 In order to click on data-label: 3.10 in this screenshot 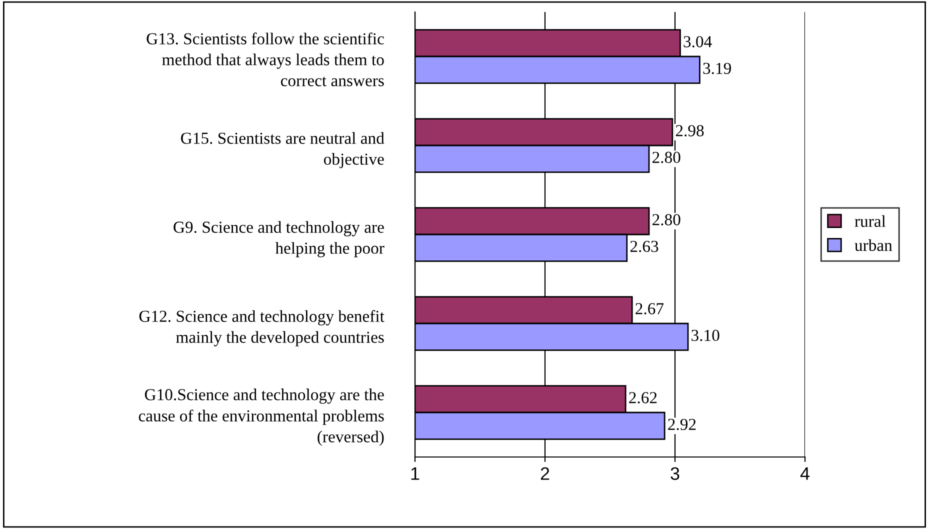, I will do `click(706, 336)`.